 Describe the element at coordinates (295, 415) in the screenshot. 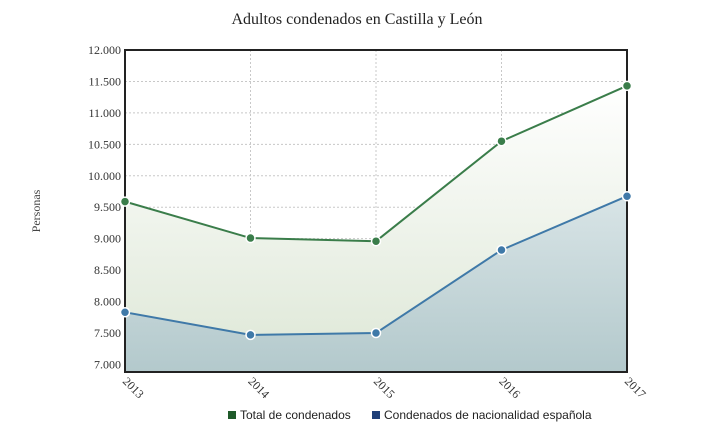

I see `legend-label: Total de condenados` at that location.